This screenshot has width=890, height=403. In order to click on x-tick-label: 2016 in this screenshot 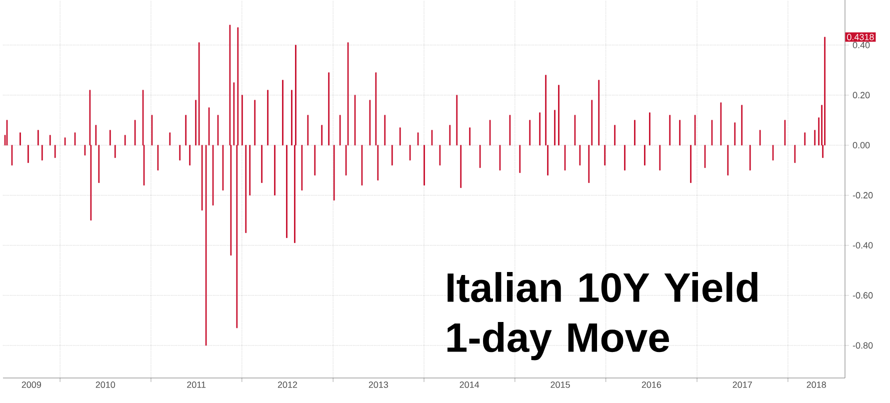, I will do `click(652, 385)`.